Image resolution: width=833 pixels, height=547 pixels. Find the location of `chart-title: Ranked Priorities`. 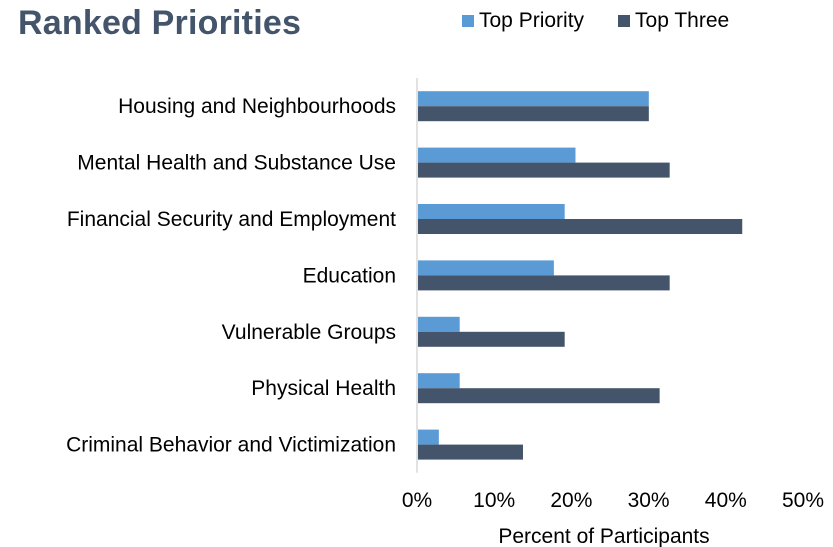

chart-title: Ranked Priorities is located at coordinates (160, 23).